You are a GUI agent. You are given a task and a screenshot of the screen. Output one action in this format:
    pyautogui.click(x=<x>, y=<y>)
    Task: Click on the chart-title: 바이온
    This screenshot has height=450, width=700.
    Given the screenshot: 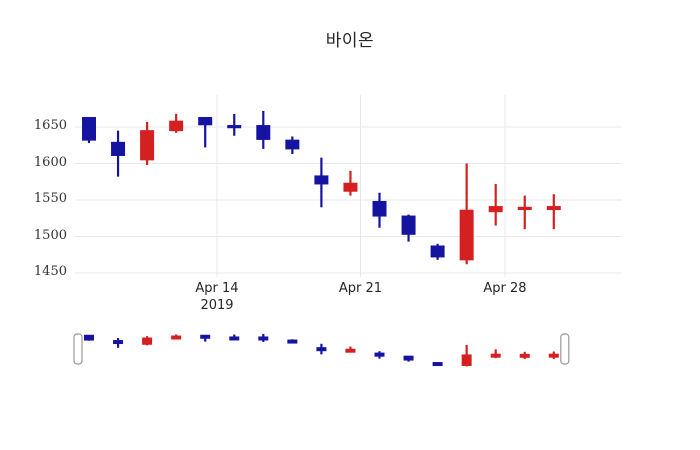 What is the action you would take?
    pyautogui.click(x=350, y=41)
    